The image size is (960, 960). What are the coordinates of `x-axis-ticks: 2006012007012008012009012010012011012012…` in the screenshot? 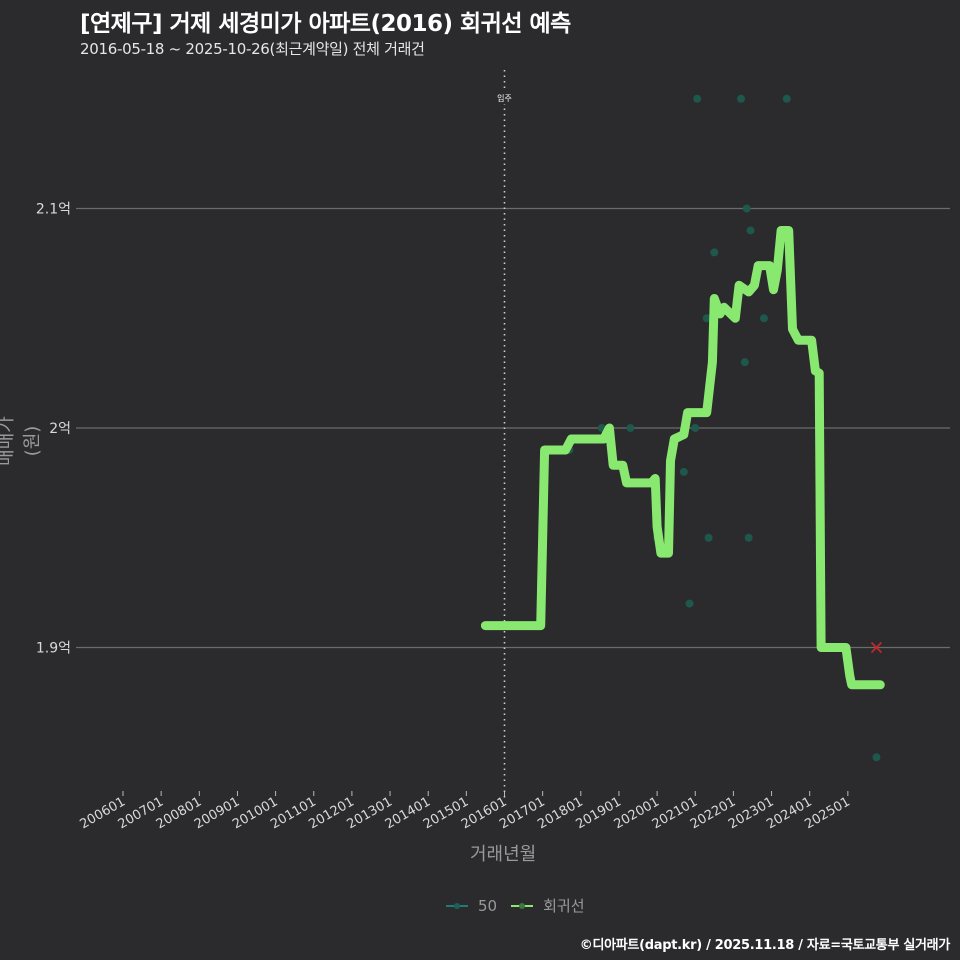 It's located at (465, 811).